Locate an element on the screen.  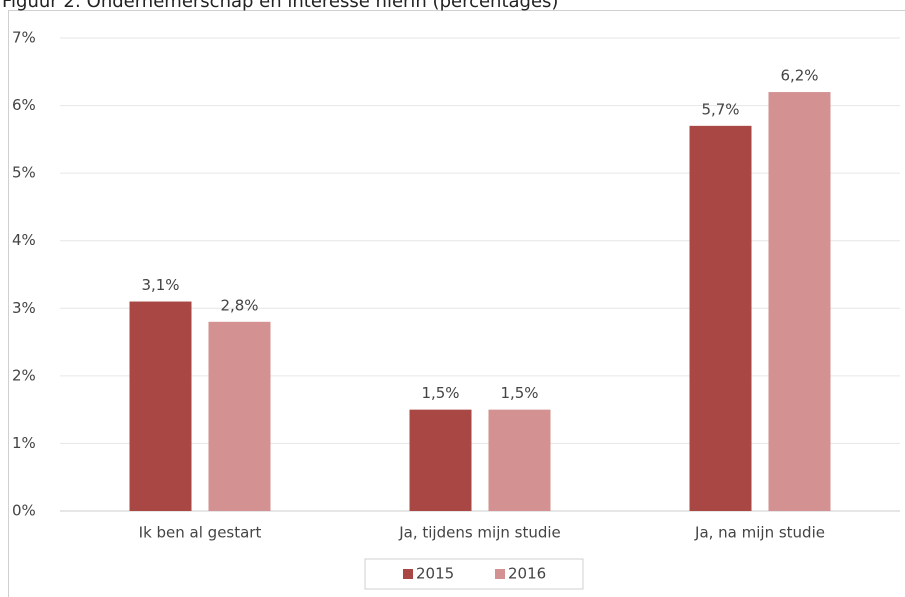
legend-label: 2015 is located at coordinates (435, 574).